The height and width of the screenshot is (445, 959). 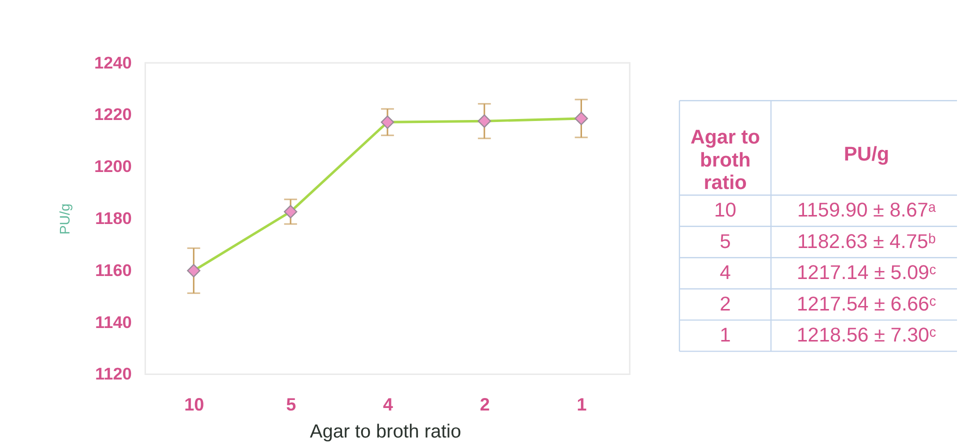 What do you see at coordinates (113, 114) in the screenshot?
I see `y-tick-label: 1220` at bounding box center [113, 114].